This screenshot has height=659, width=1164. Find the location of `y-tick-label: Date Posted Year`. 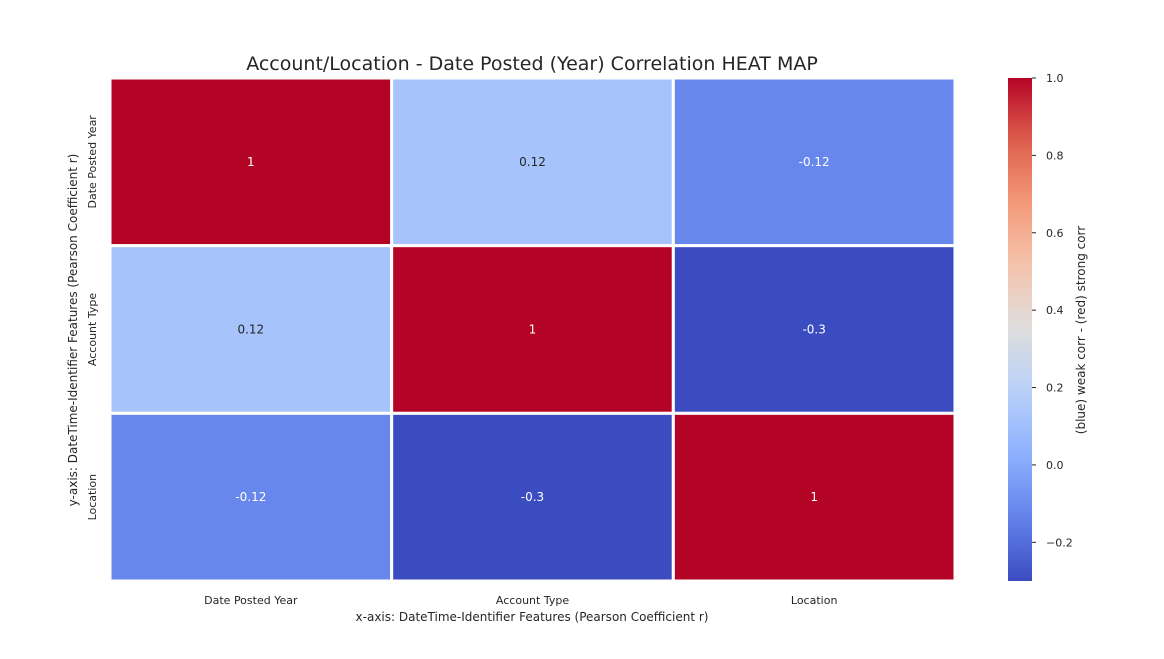

y-tick-label: Date Posted Year is located at coordinates (92, 162).